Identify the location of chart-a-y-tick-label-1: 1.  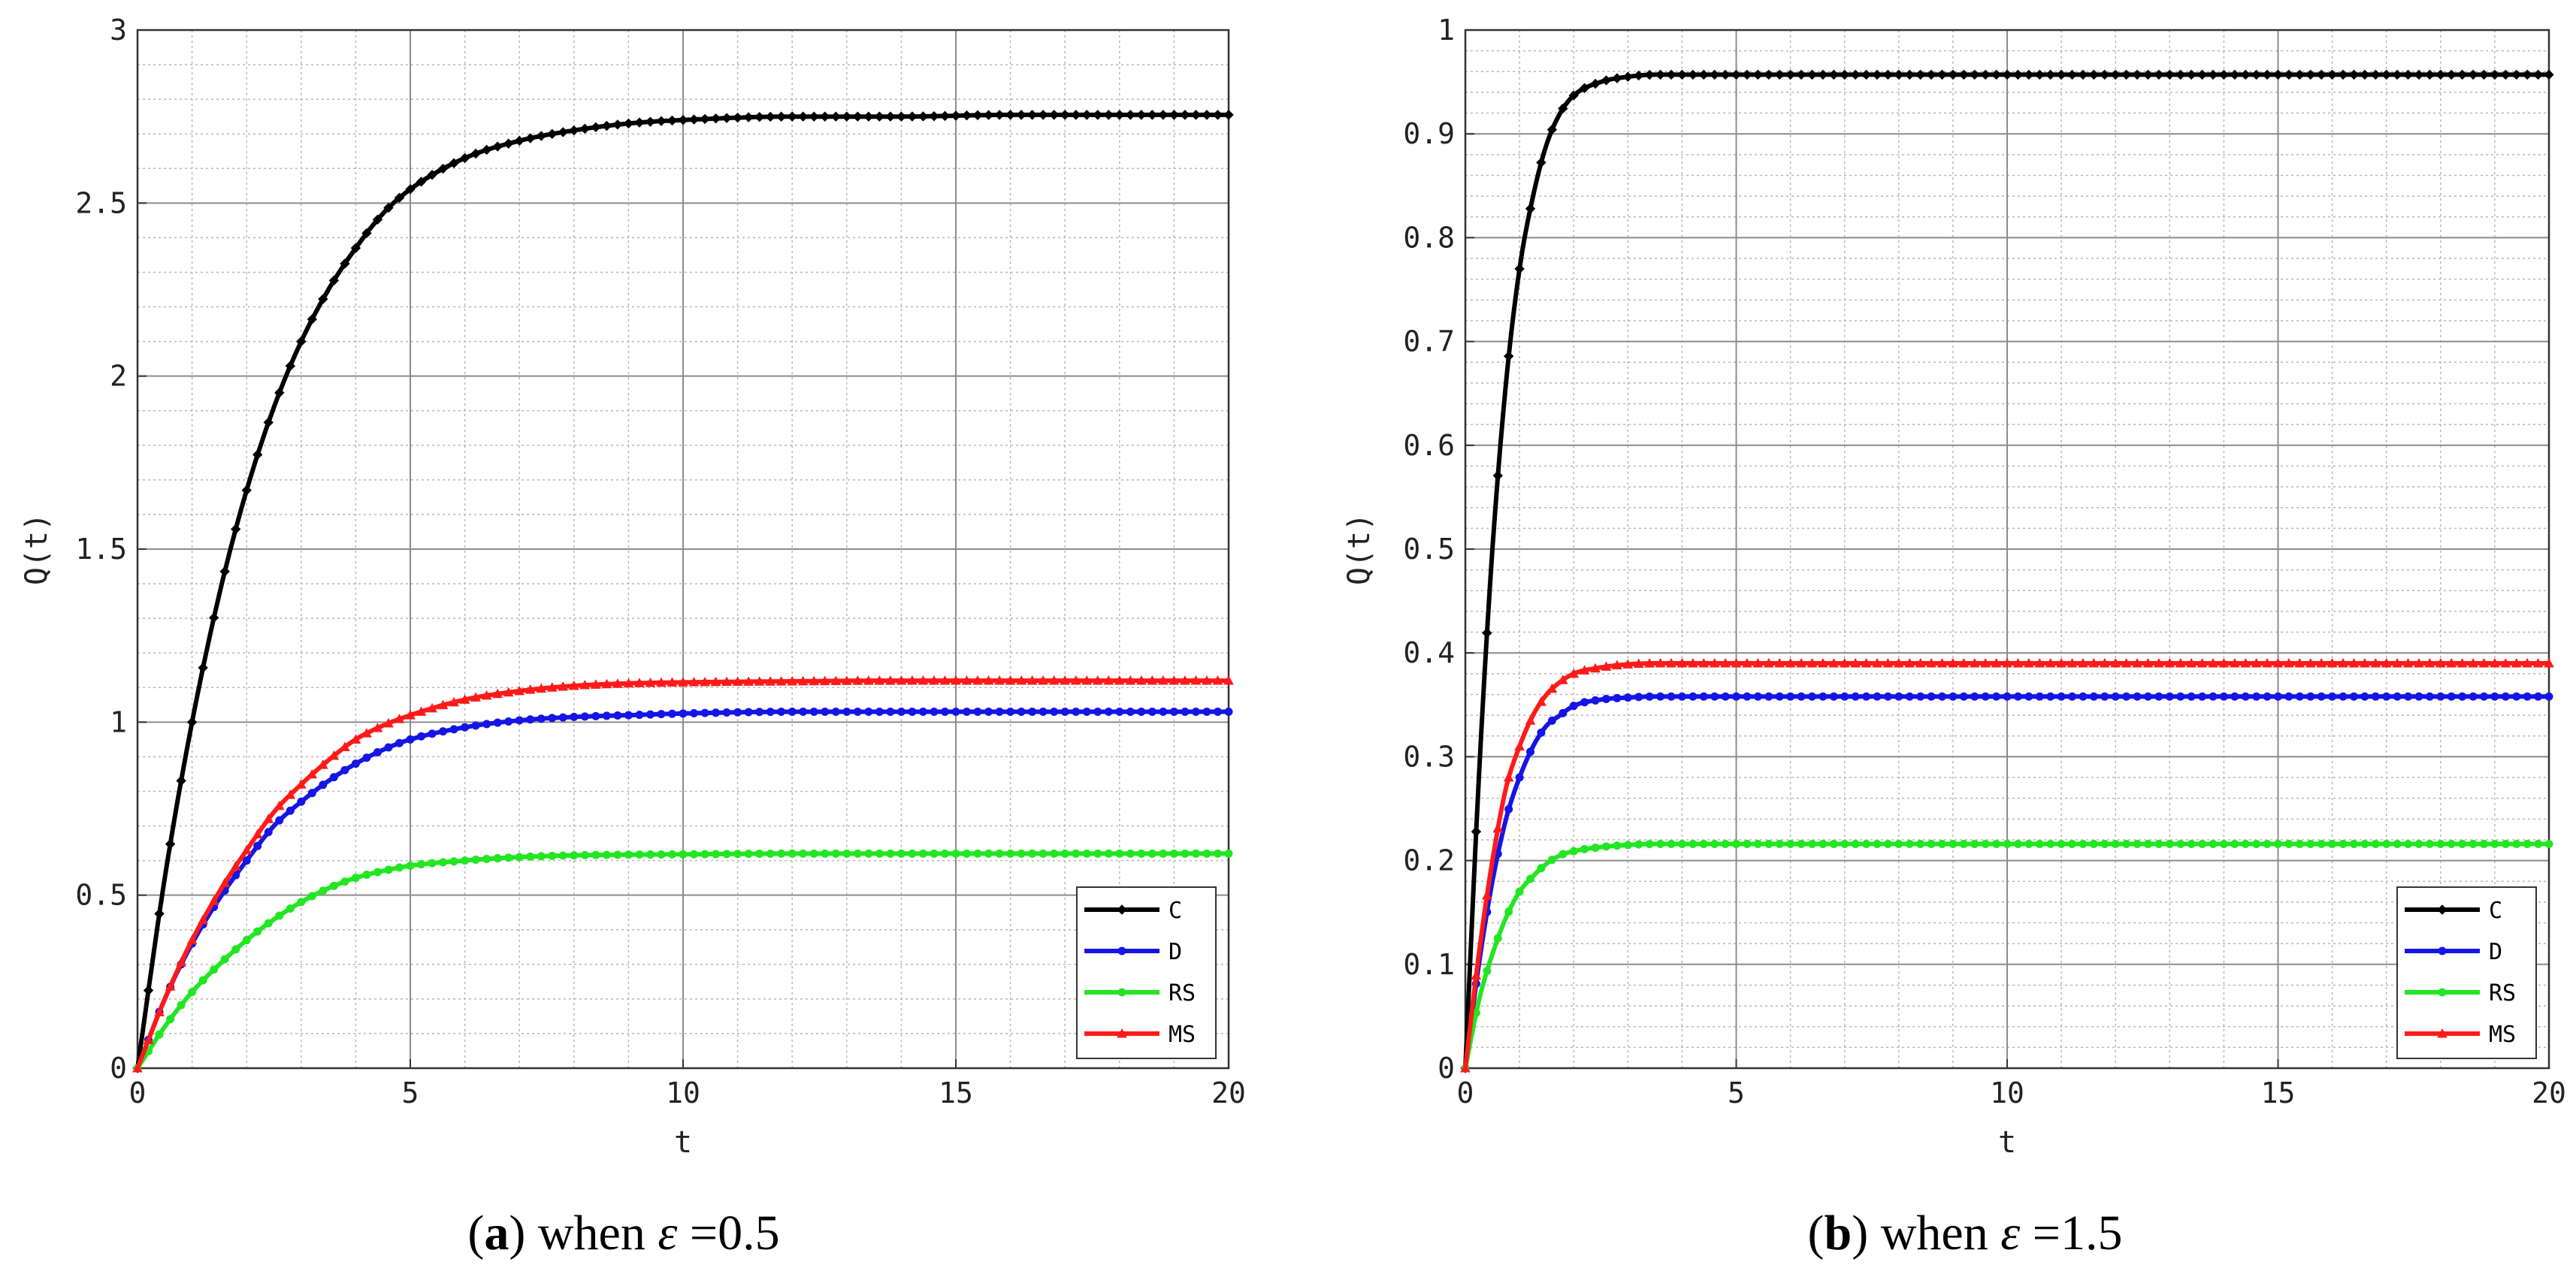
(119, 721).